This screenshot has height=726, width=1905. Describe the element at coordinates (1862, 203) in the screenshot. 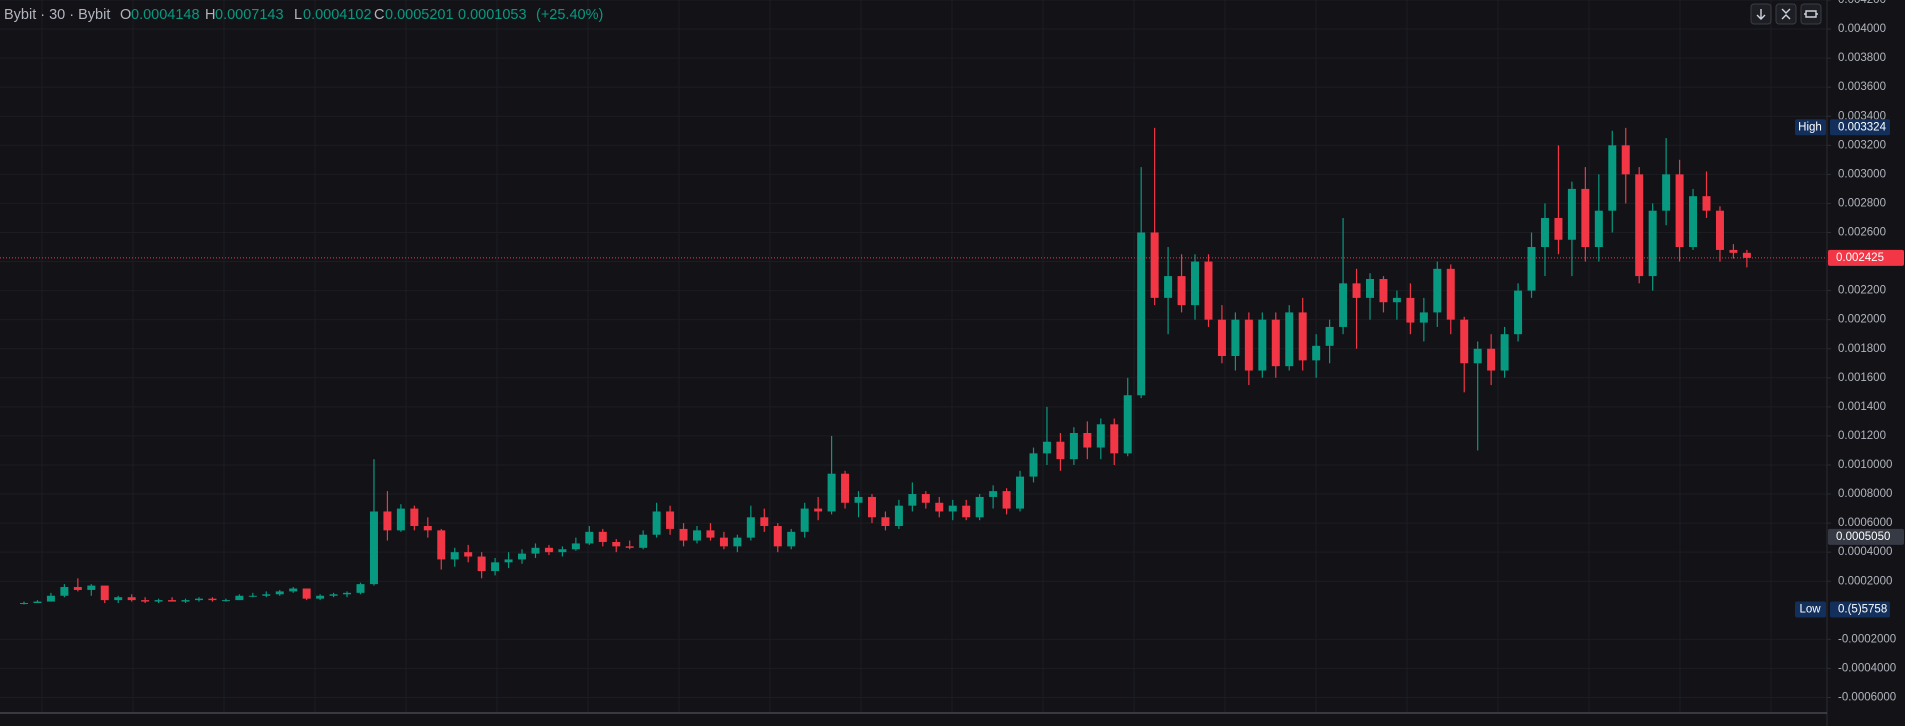

I see `y-tick-label: 0.002800` at that location.